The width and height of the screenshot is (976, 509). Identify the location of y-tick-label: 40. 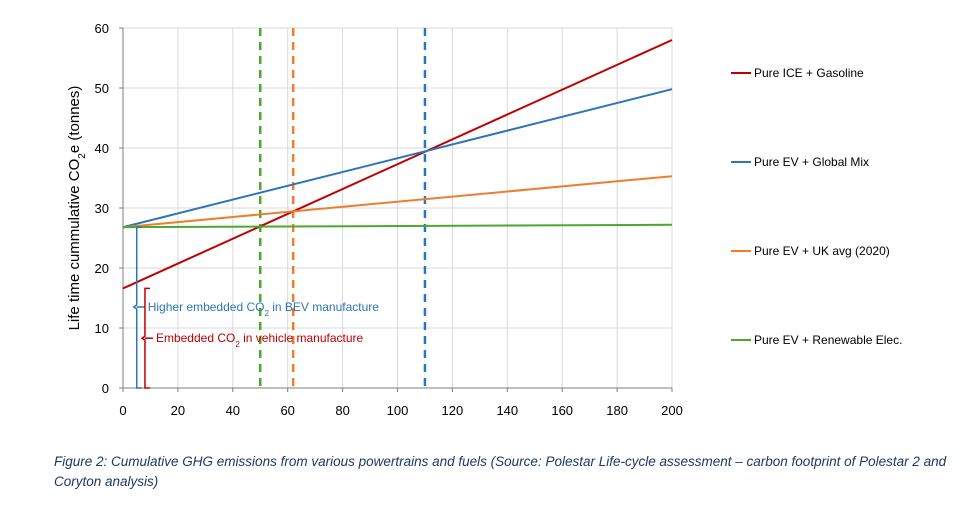
(102, 148).